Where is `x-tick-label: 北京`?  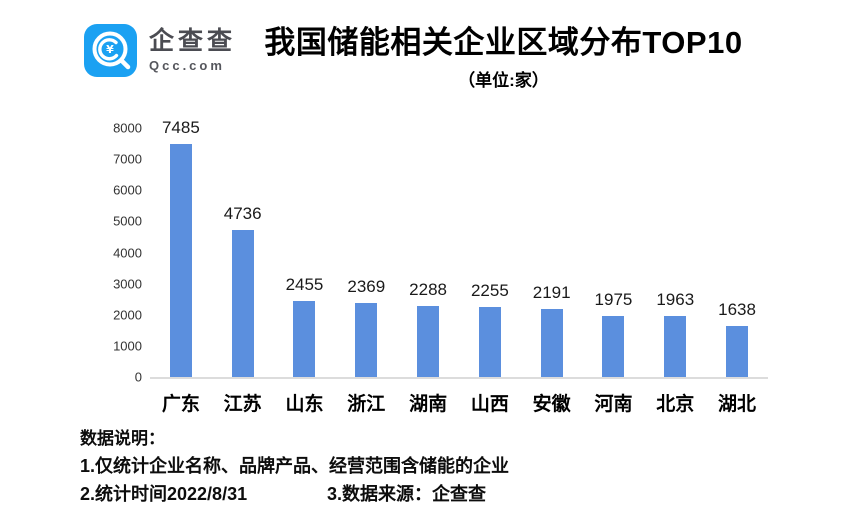 x-tick-label: 北京 is located at coordinates (675, 404).